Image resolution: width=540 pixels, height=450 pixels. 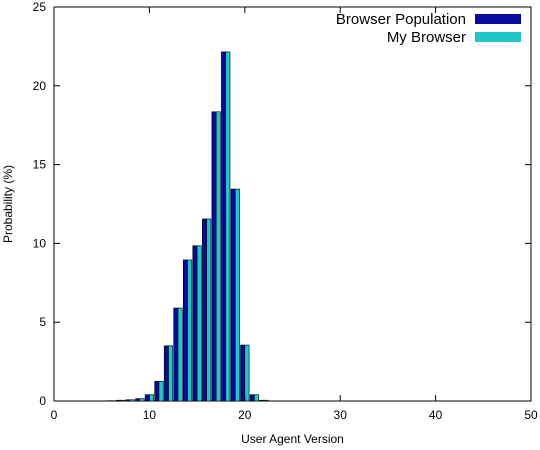 What do you see at coordinates (401, 19) in the screenshot?
I see `legend-label-browser-population: Browser Population` at bounding box center [401, 19].